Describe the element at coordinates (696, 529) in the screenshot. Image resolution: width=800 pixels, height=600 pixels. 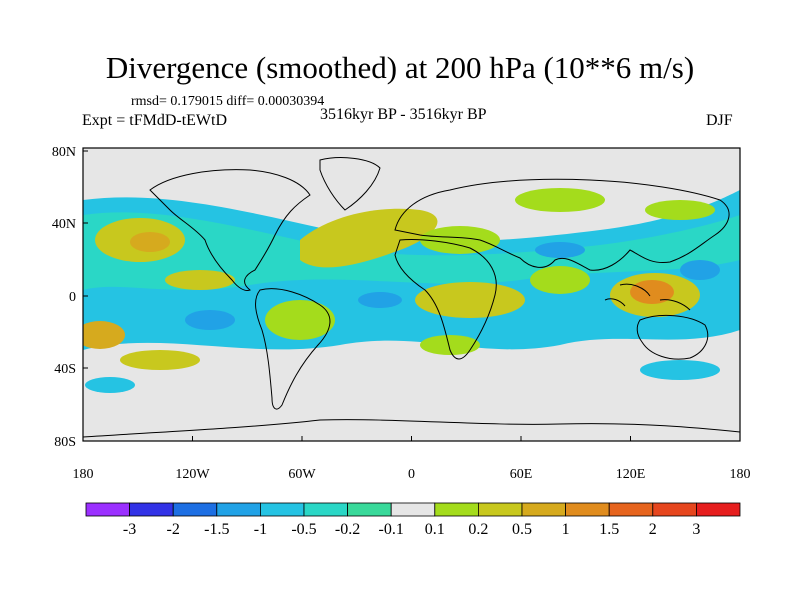
I see `colorbar-label: 3` at that location.